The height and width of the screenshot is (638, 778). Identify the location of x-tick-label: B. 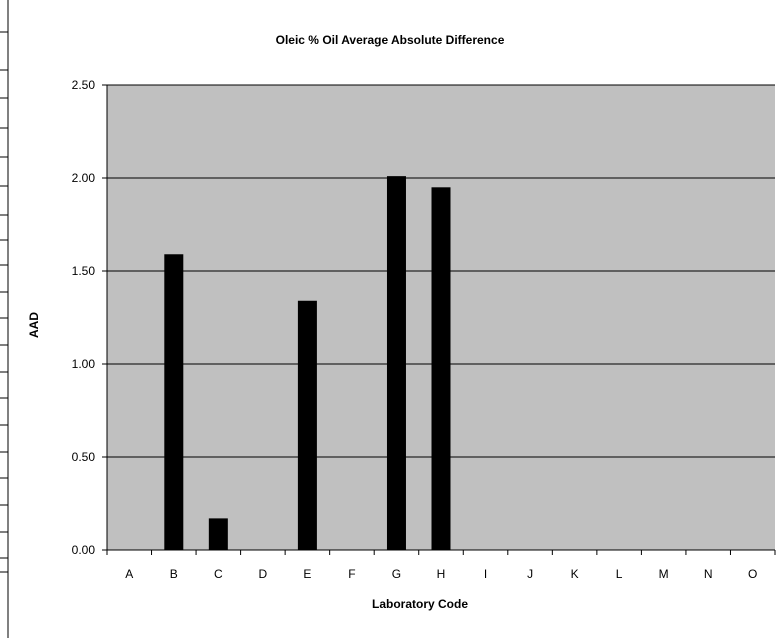
(174, 574).